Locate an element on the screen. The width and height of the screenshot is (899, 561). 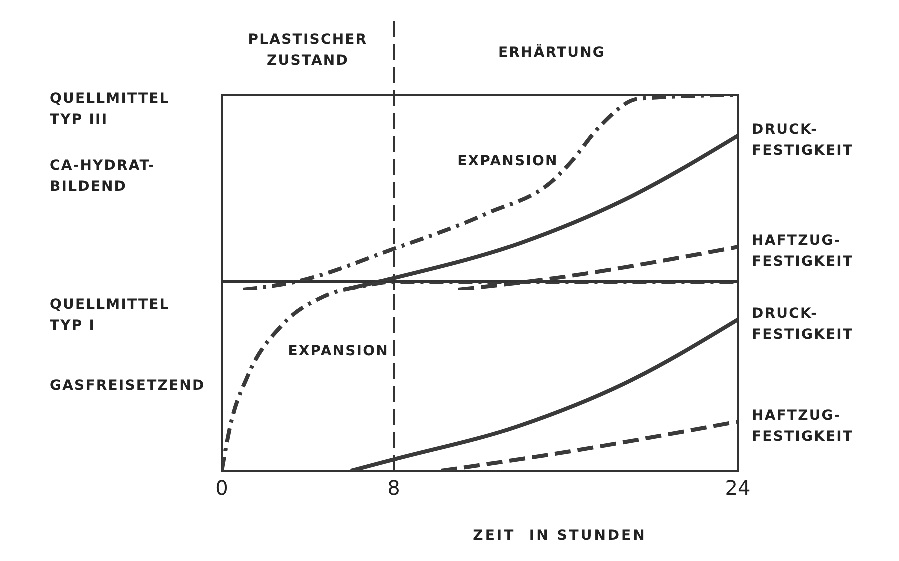
text: ERHÄRTUNG is located at coordinates (552, 52).